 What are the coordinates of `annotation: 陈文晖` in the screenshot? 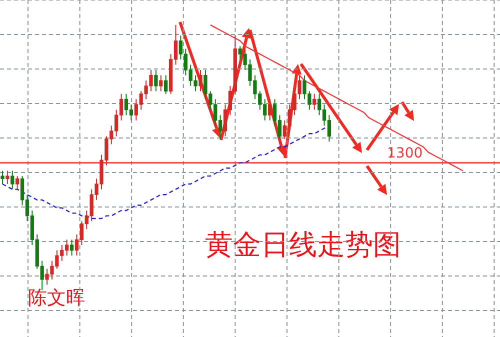 It's located at (56, 298).